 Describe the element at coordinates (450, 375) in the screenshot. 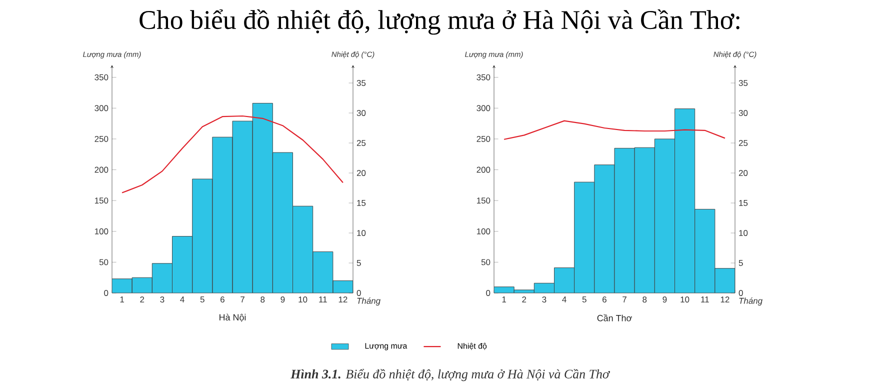

I see `text: Hình 3.1. Biểu đồ nhiệt độ, lượng mưa ở Hà Nội và Cần Thơ` at that location.